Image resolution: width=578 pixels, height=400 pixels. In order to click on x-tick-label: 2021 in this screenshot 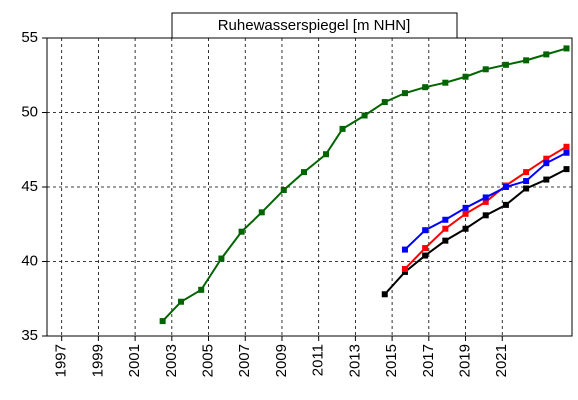, I will do `click(501, 360)`.